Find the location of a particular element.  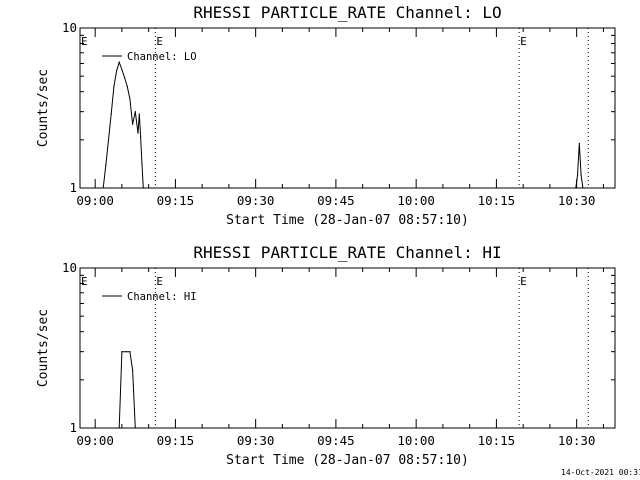

legend-entry: Channel: LO is located at coordinates (162, 57).